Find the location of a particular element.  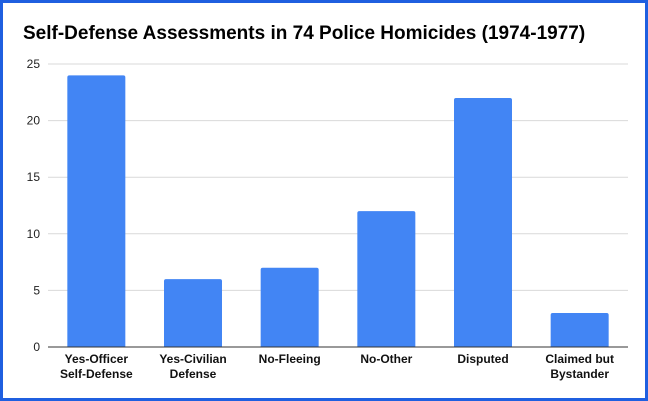

y-tick-label: 0 is located at coordinates (36, 347).